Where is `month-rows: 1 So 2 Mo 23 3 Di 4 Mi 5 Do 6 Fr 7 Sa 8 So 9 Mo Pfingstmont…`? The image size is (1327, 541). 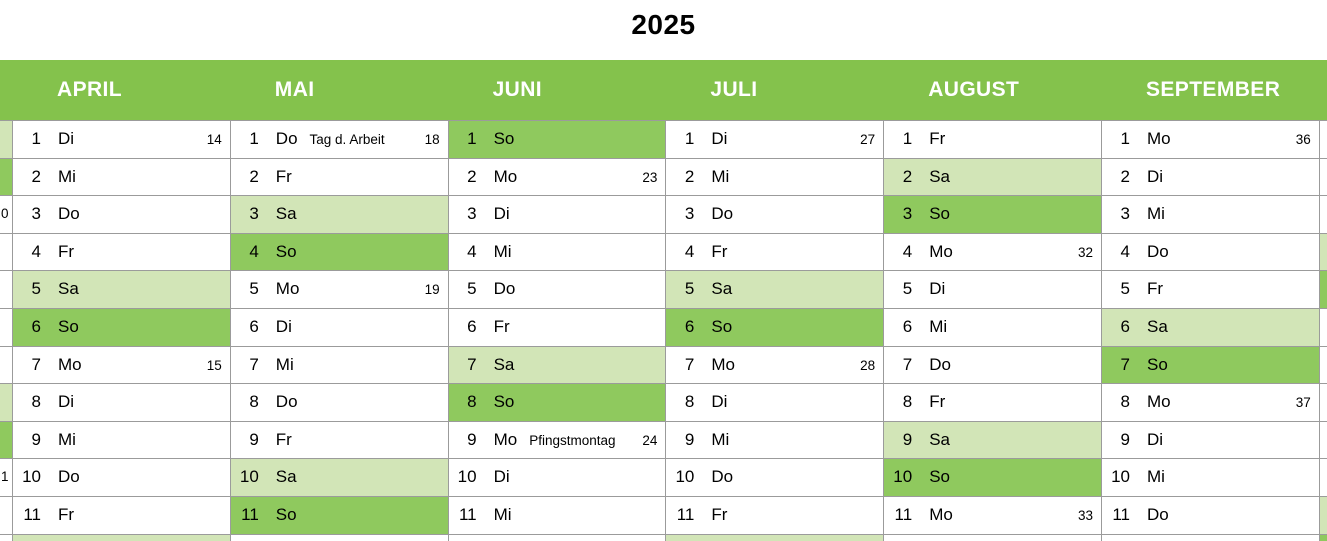 month-rows: 1 So 2 Mo 23 3 Di 4 Mi 5 Do 6 Fr 7 Sa 8 So 9 Mo Pfingstmont… is located at coordinates (557, 330).